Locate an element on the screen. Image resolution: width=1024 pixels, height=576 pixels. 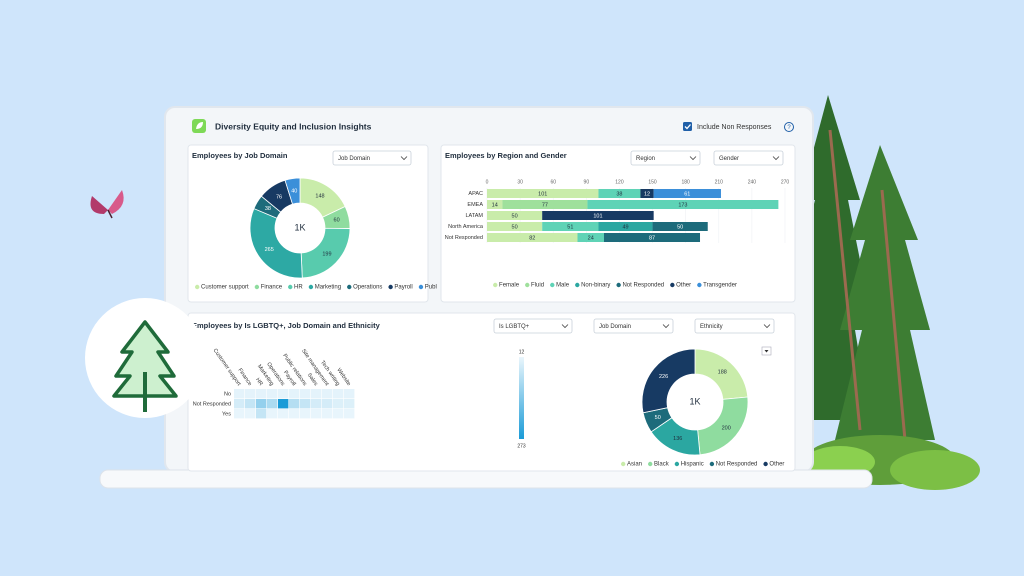
bar-label: 14 is located at coordinates (495, 205).